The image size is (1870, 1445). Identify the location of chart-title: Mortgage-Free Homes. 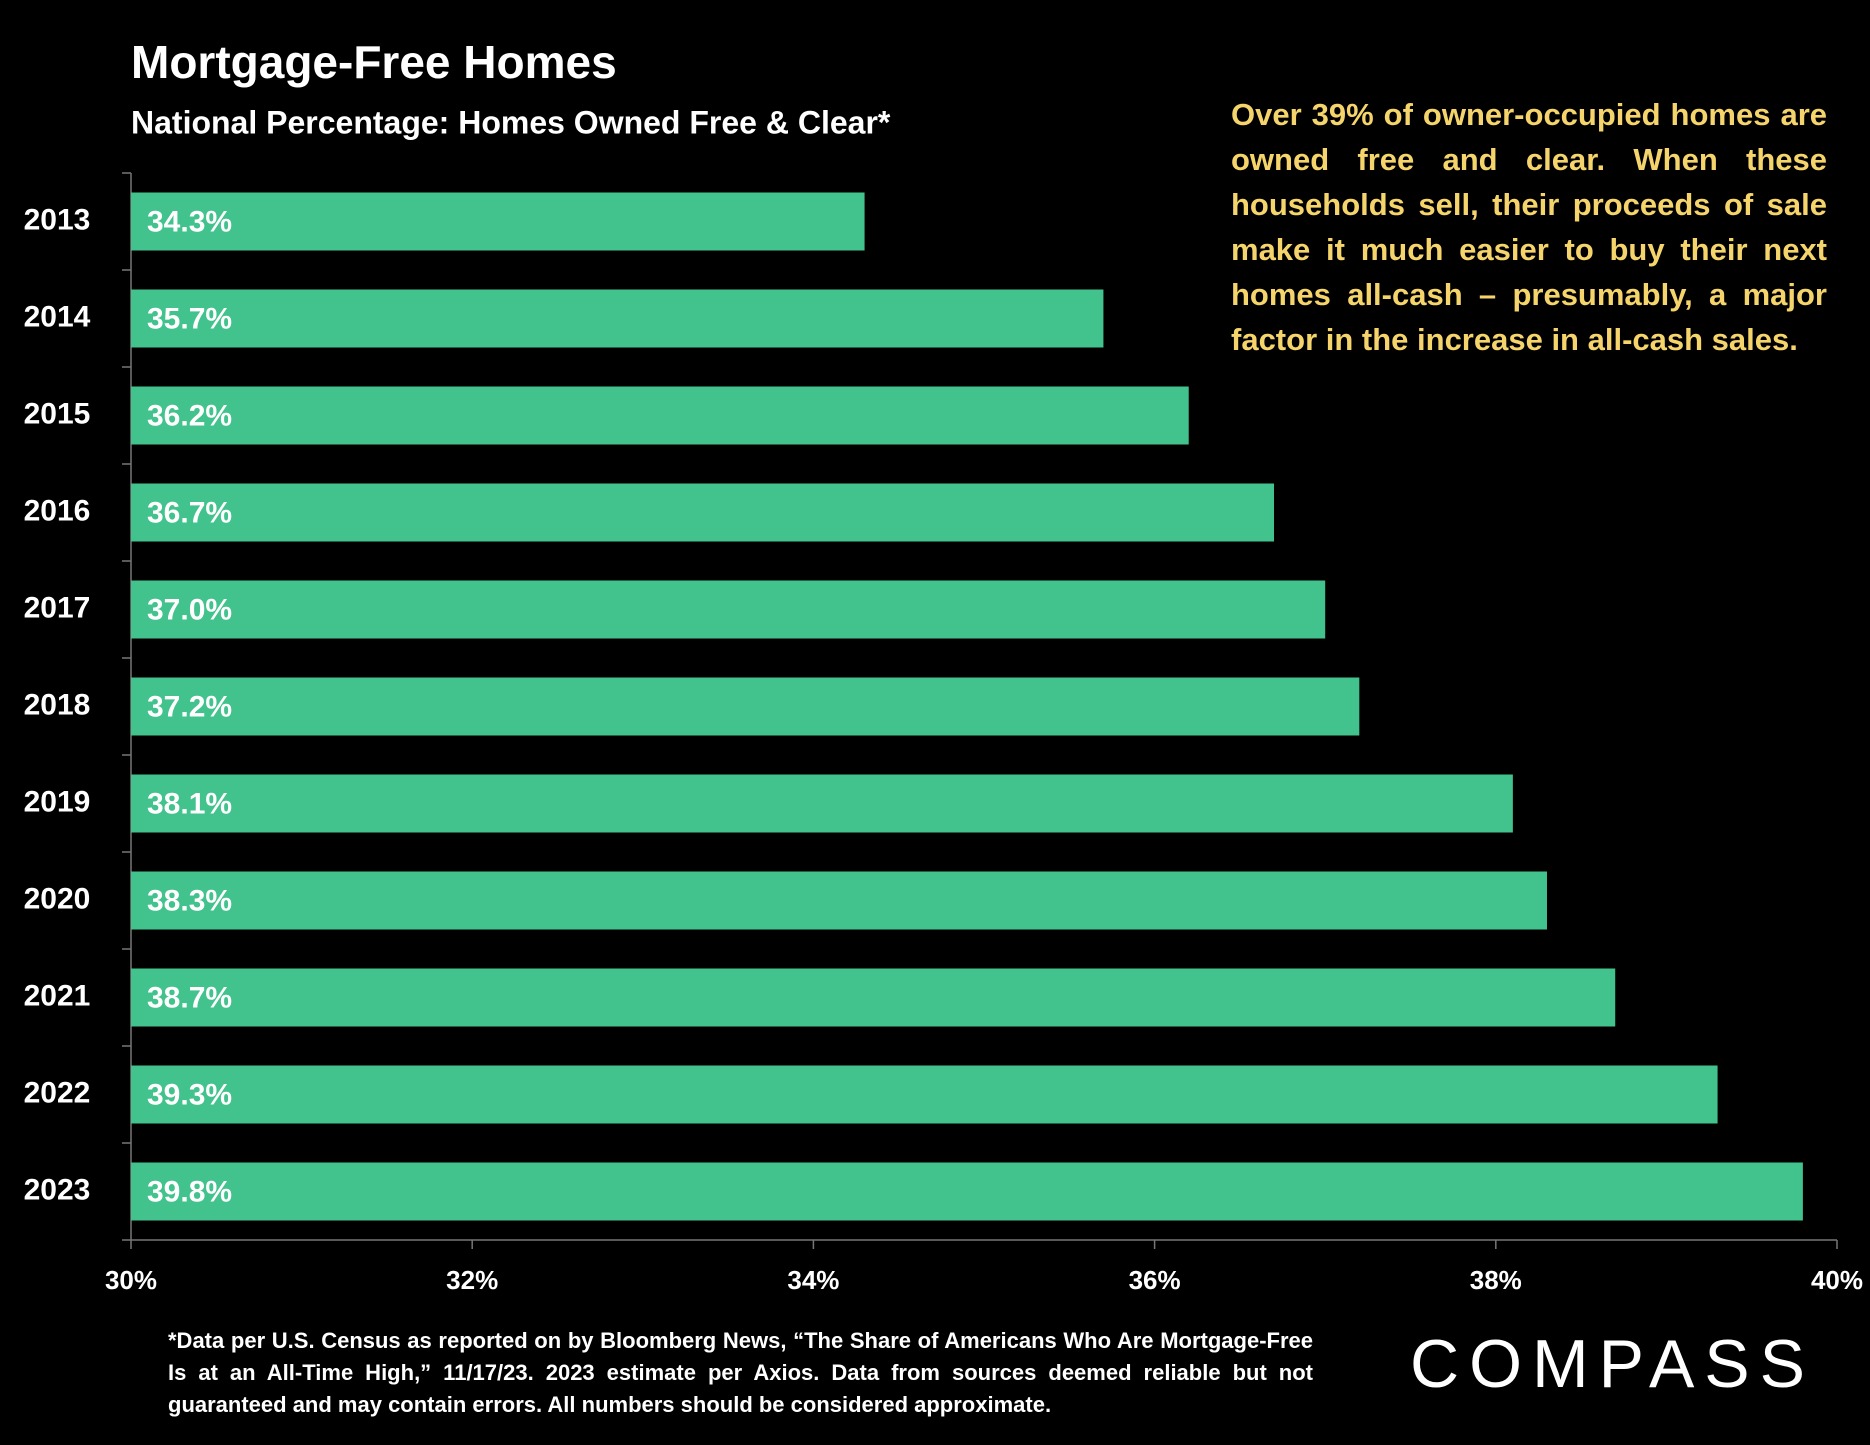
(374, 62).